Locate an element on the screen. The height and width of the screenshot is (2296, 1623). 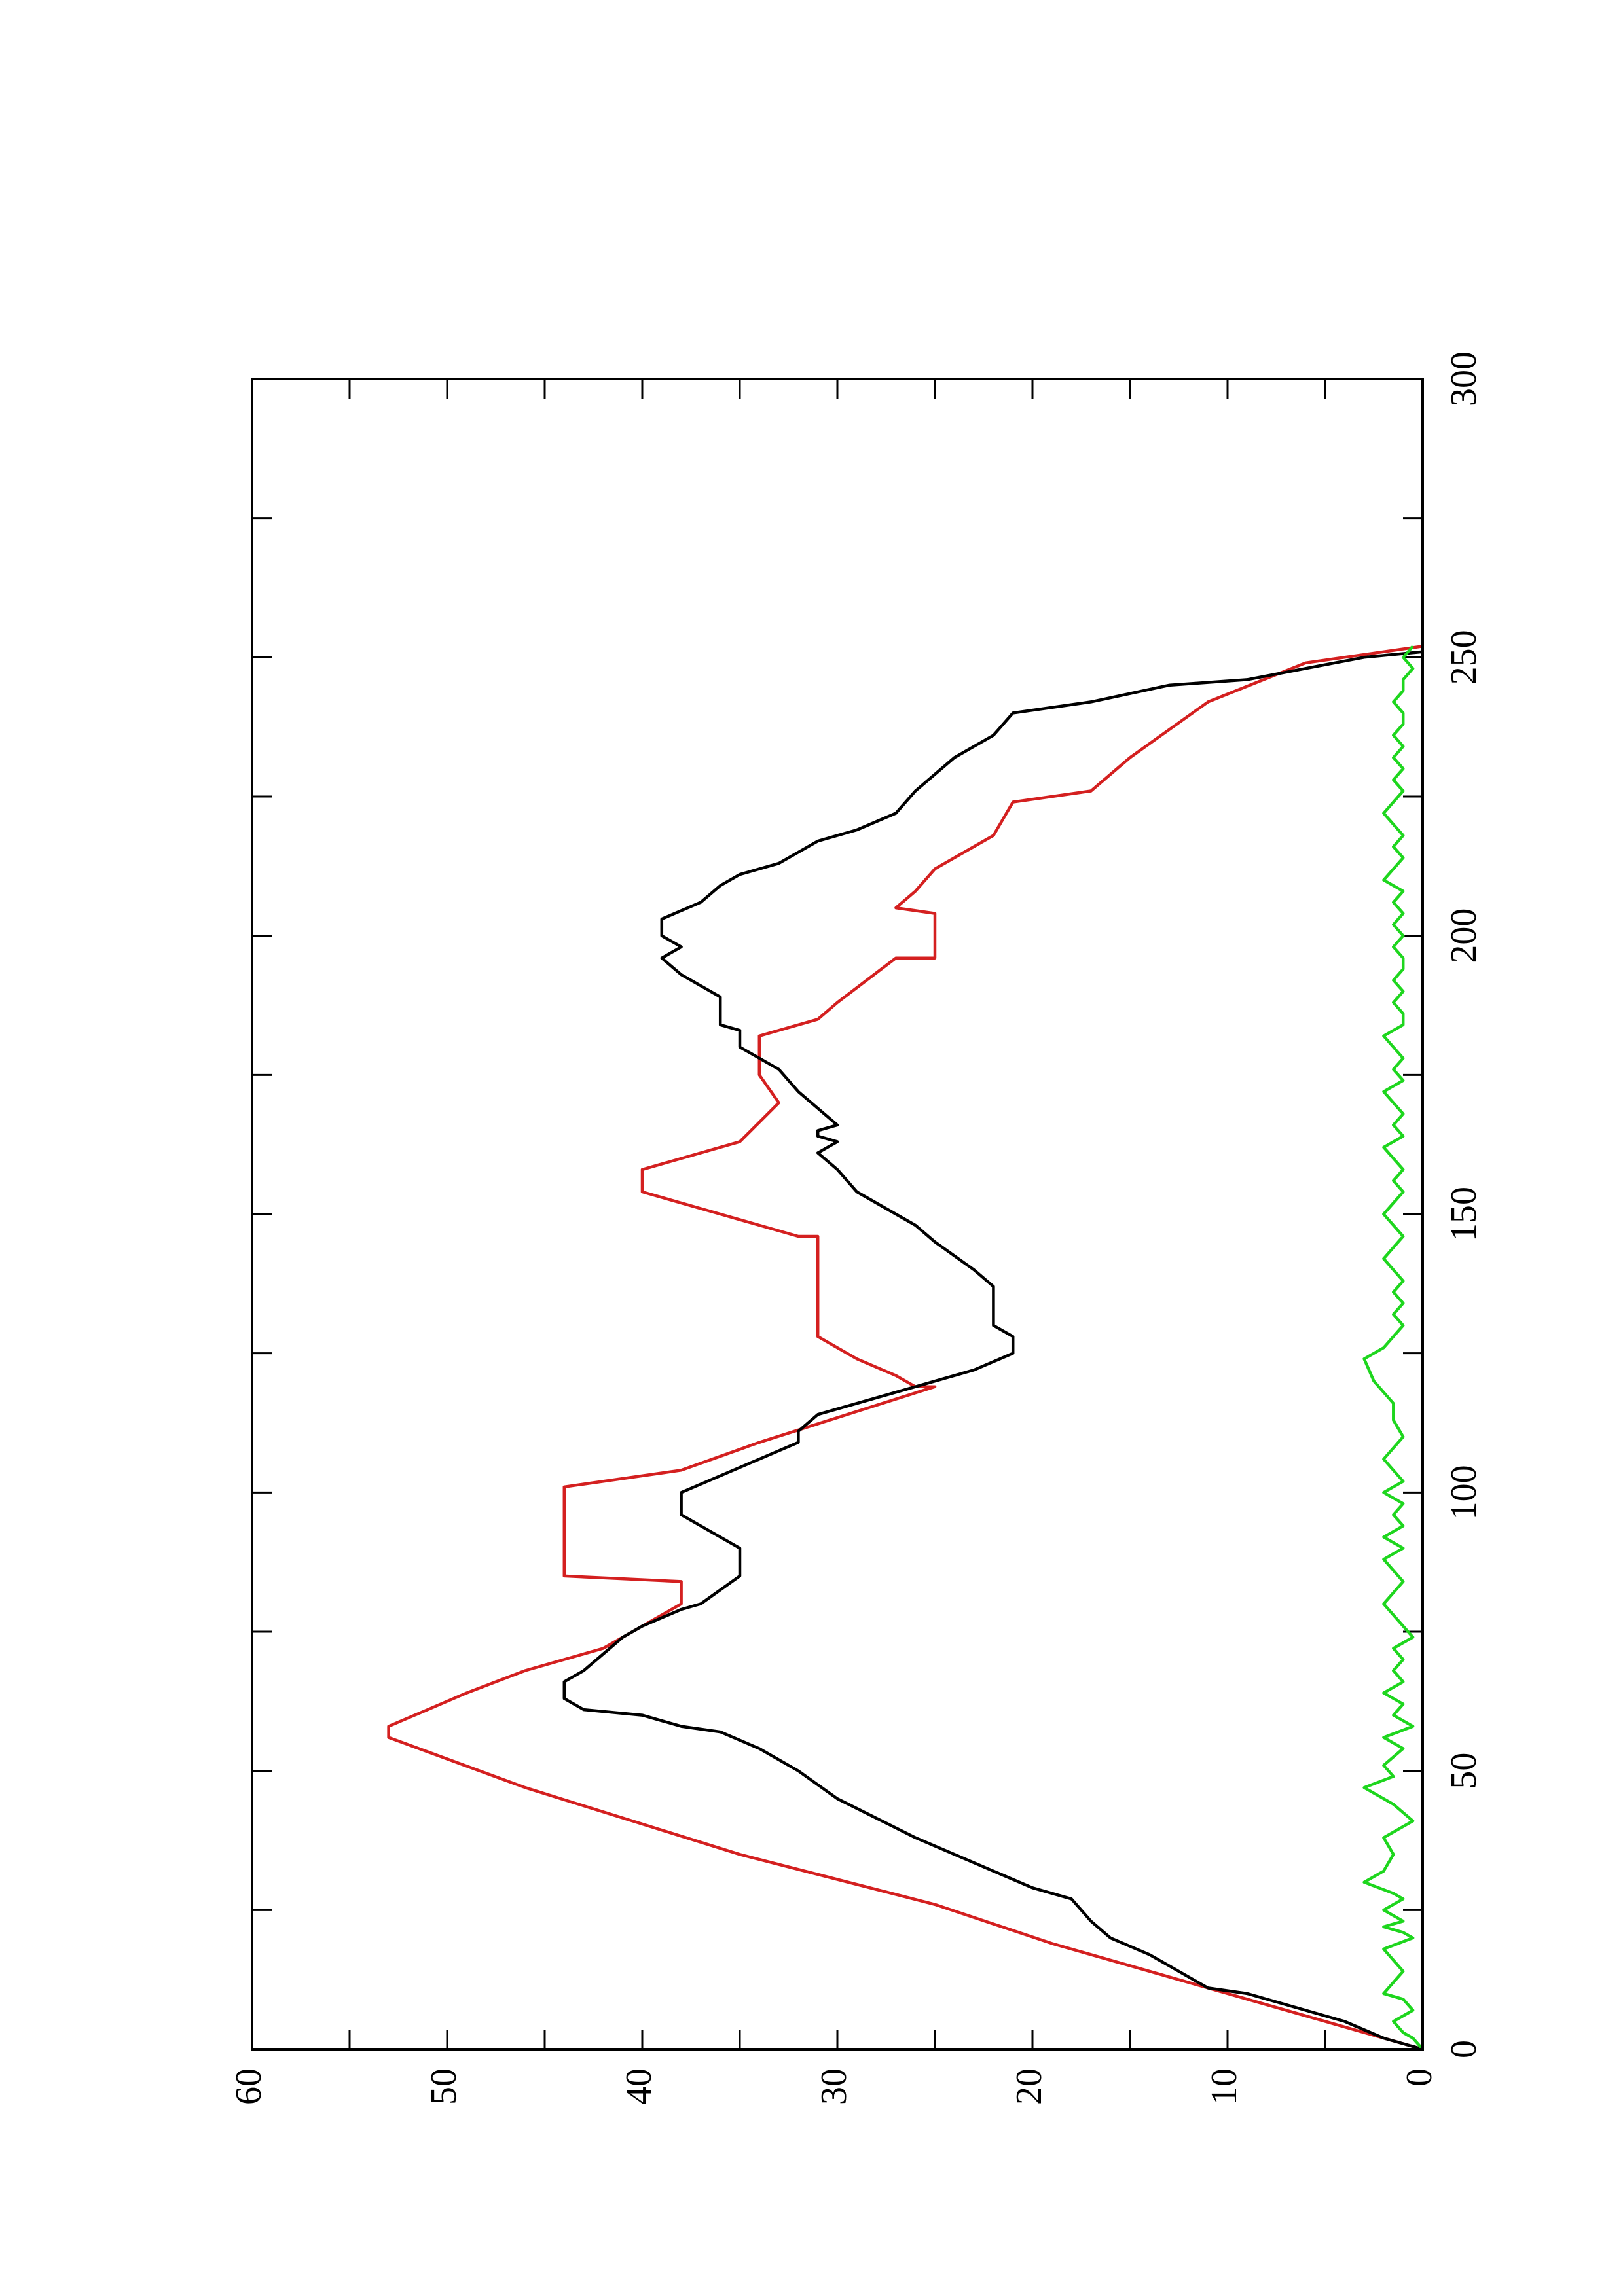
y-tick-label: 60 is located at coordinates (248, 2086).